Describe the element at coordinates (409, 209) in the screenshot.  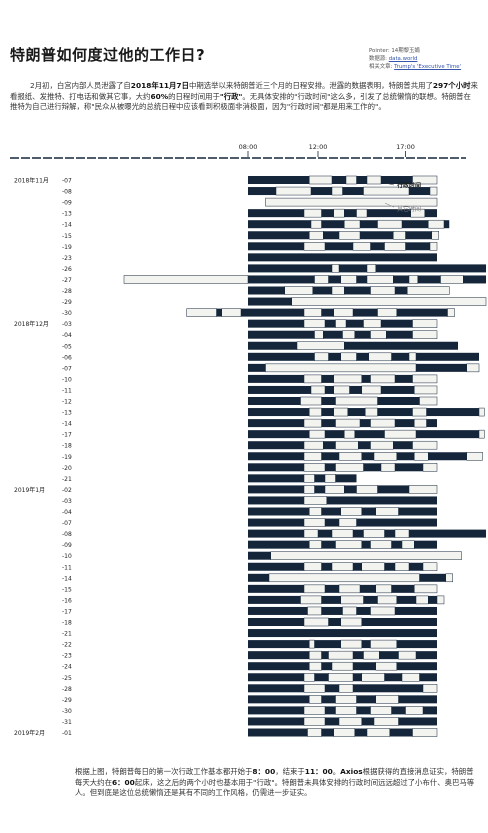
I see `legend-other: 其它时间` at that location.